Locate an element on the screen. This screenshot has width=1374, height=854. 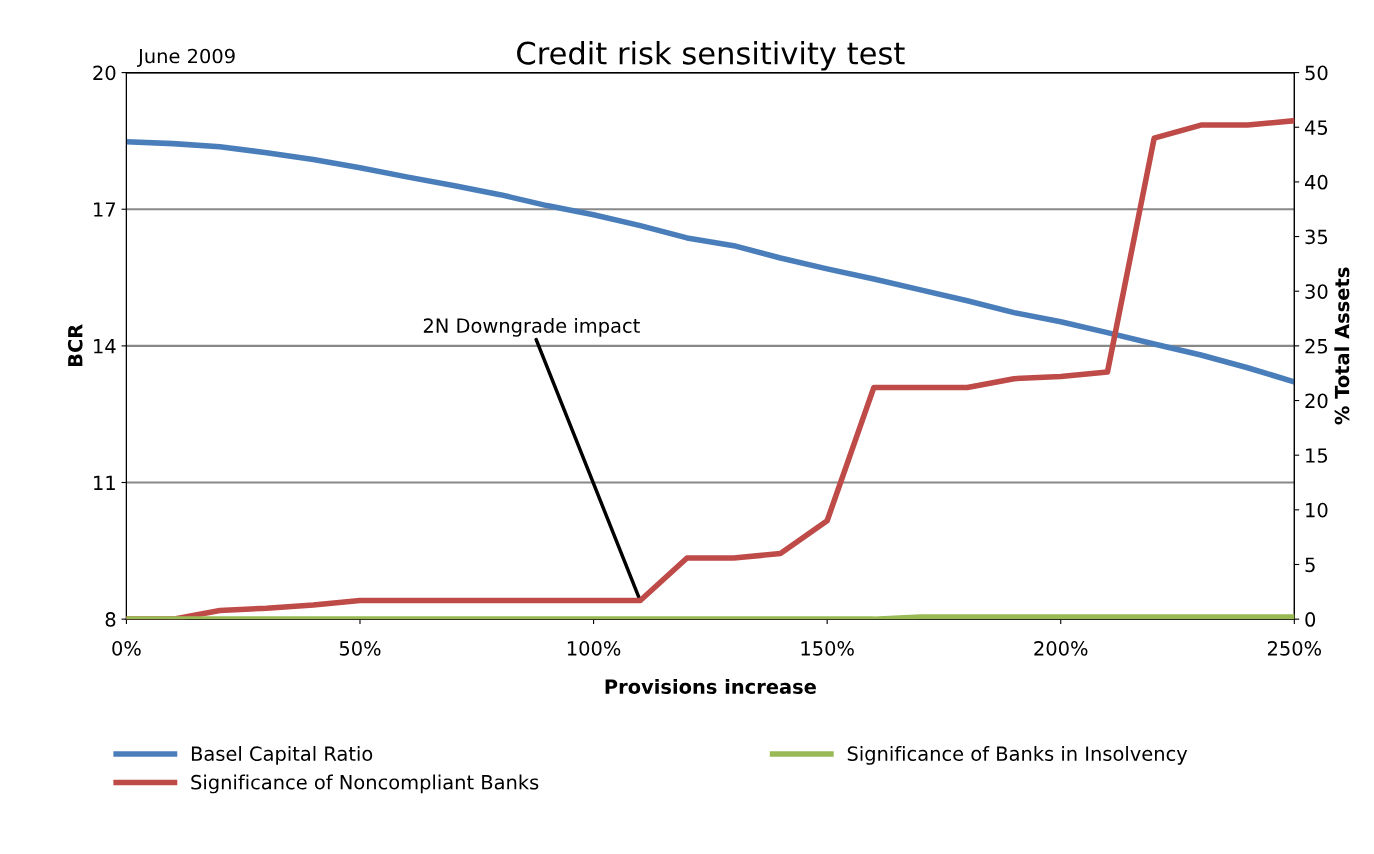
x-tick-label: 150% is located at coordinates (827, 648).